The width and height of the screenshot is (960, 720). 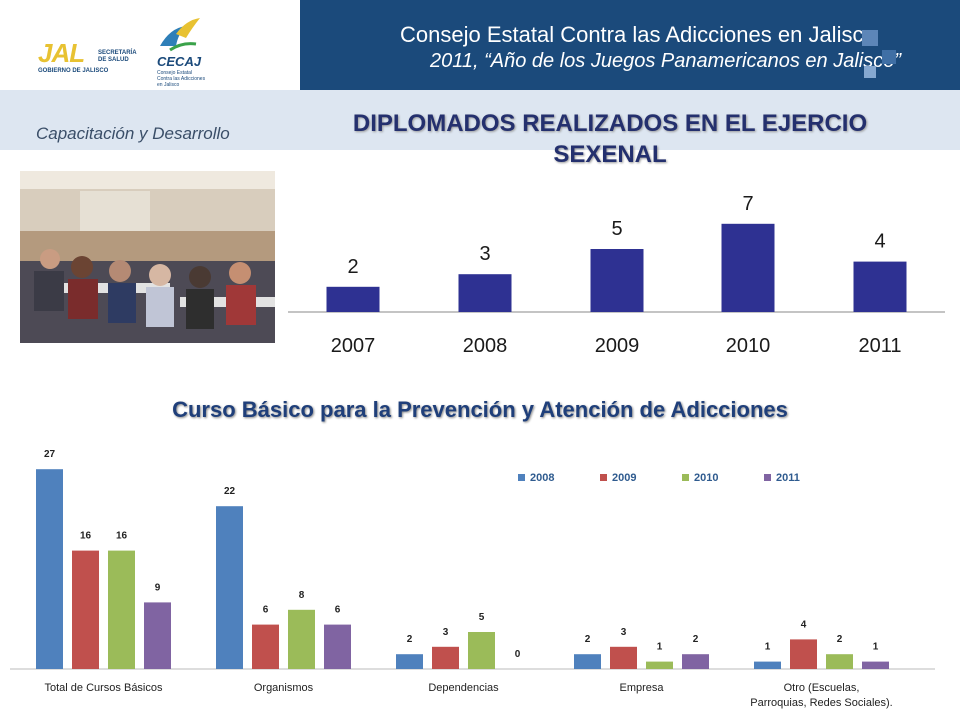 I want to click on bottom-chart-tick-label: Dependencias, so click(x=463, y=688).